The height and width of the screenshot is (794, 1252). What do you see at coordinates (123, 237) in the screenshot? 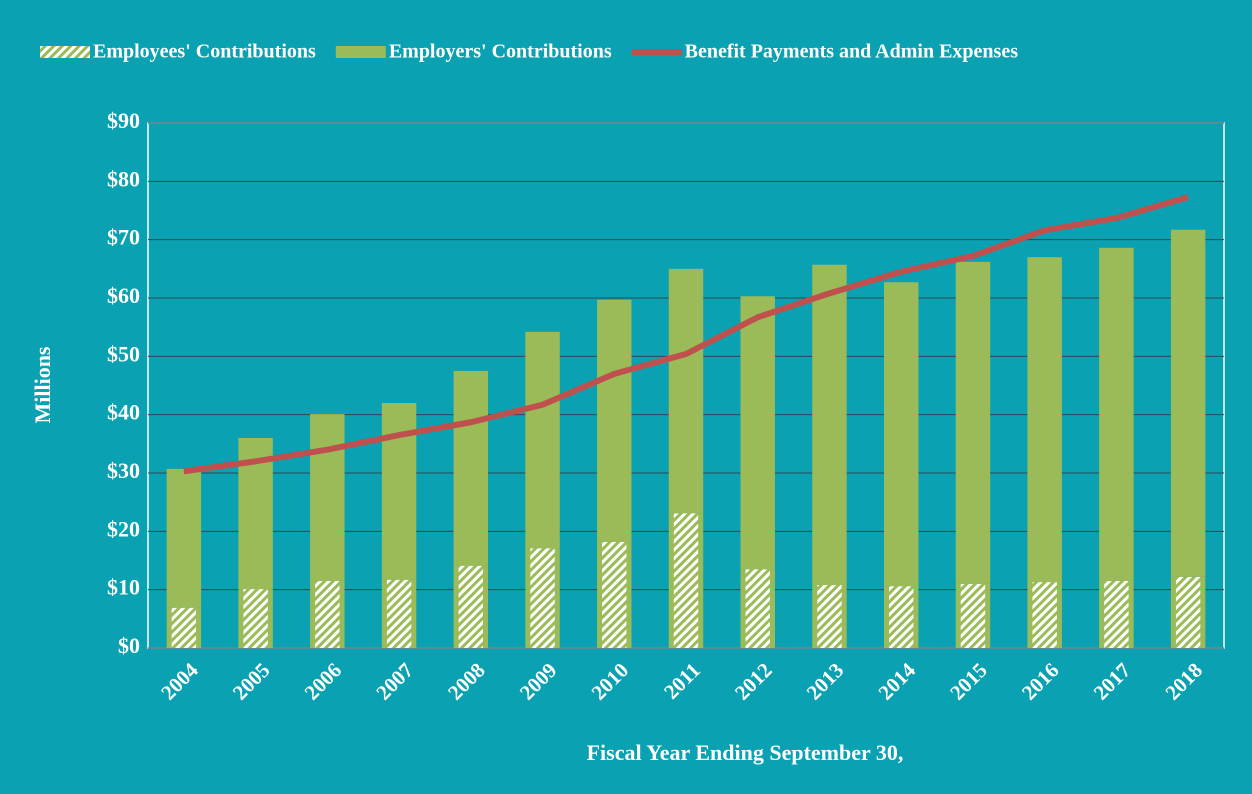
I see `y-tick-label: $70` at bounding box center [123, 237].